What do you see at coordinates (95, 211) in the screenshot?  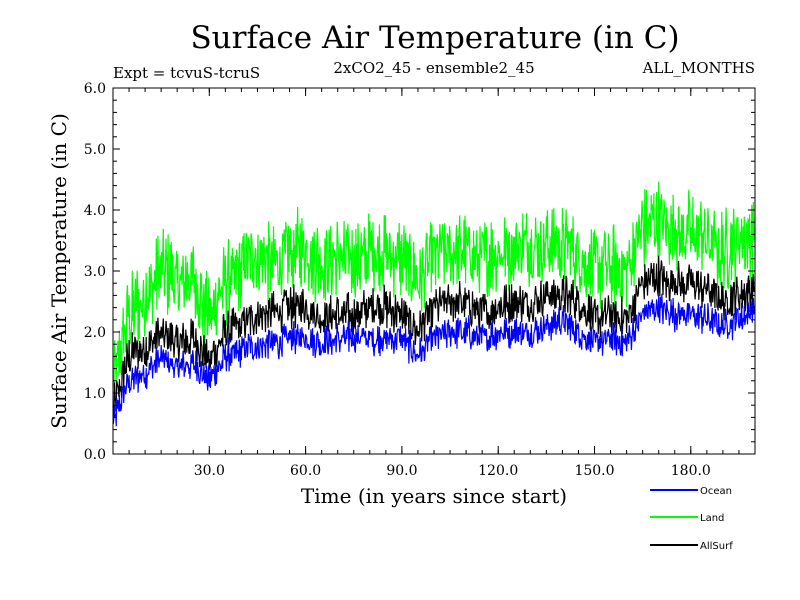 I see `y-tick-label: 4.0` at bounding box center [95, 211].